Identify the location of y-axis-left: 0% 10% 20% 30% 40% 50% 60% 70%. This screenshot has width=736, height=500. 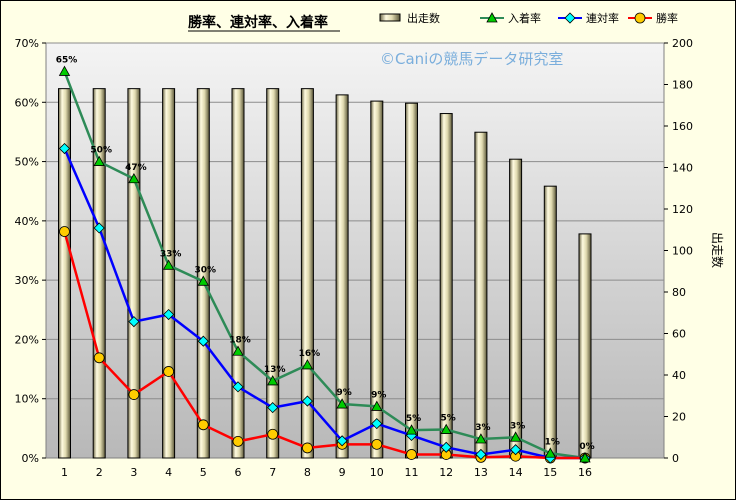
(30, 251).